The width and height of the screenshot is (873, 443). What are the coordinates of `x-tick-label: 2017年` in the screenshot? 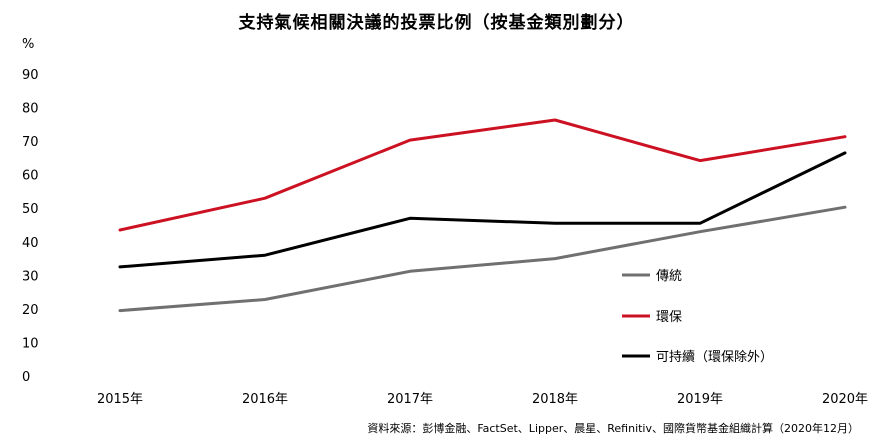 It's located at (410, 399).